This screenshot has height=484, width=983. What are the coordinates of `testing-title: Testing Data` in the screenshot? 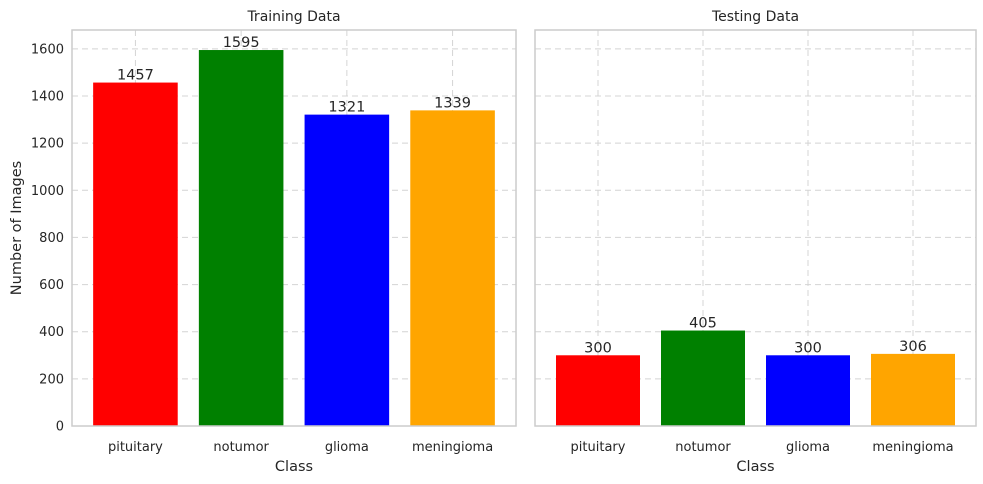 It's located at (755, 17).